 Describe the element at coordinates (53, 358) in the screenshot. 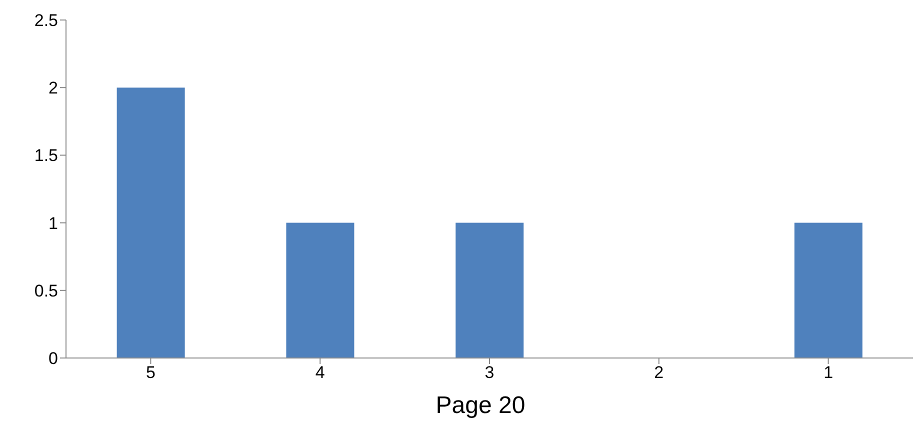

I see `y-tick-label: 0` at that location.